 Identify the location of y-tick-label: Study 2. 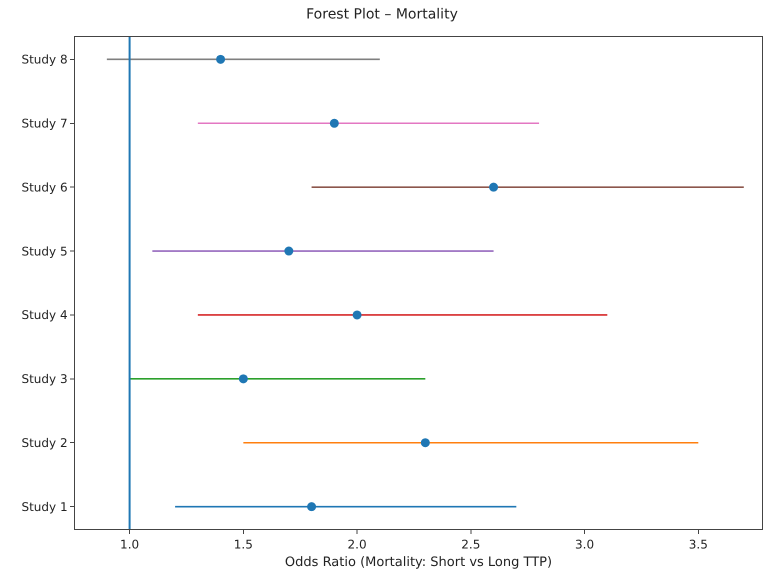
(44, 443).